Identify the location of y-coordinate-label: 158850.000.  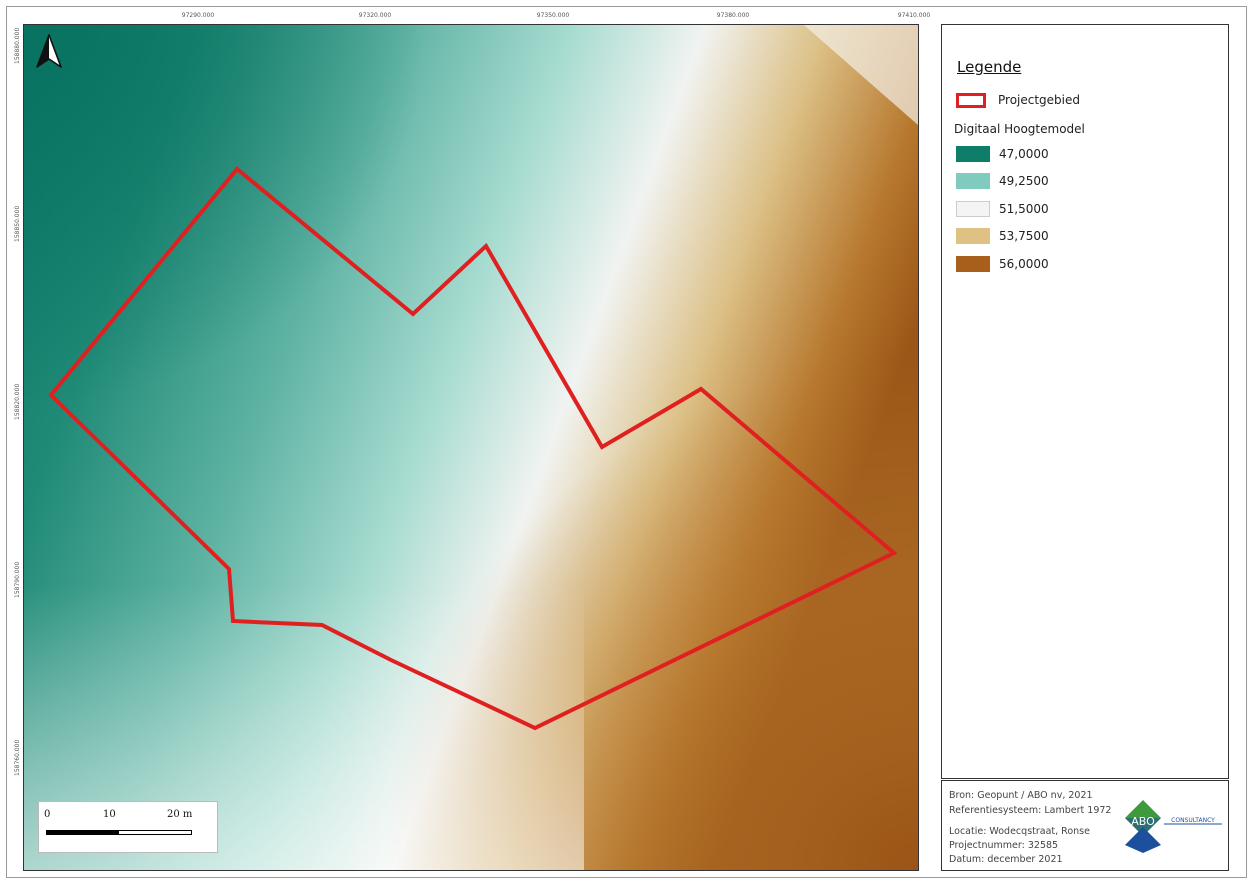
(17, 223).